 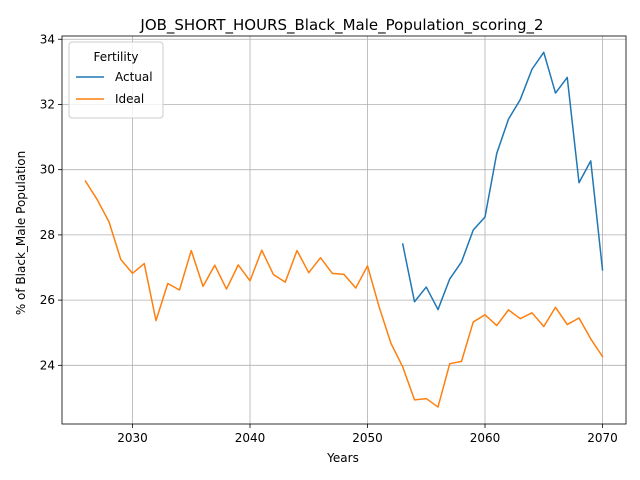 I want to click on x-axis-label: Years, so click(x=342, y=458).